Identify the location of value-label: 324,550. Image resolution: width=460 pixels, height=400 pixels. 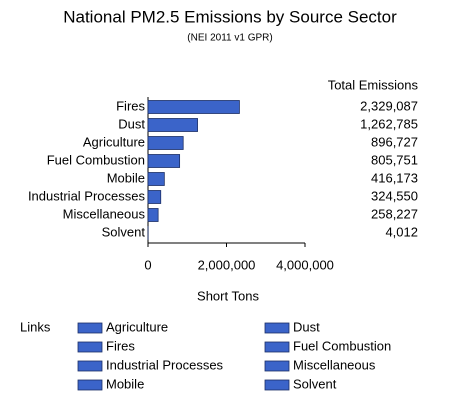
(394, 195).